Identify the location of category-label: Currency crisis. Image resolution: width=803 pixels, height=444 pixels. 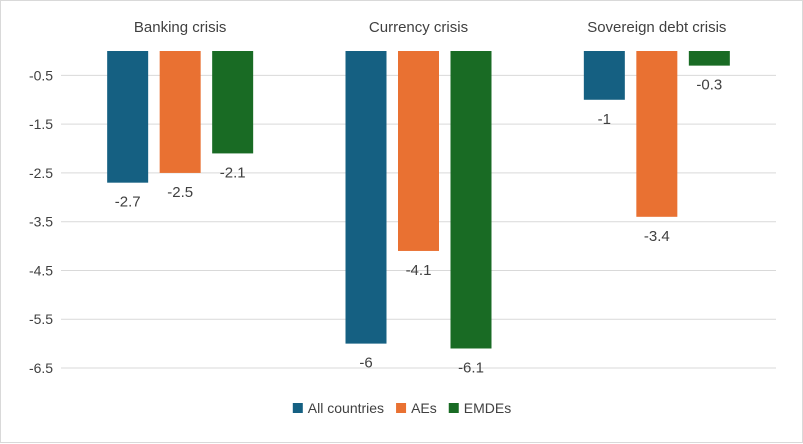
(418, 27).